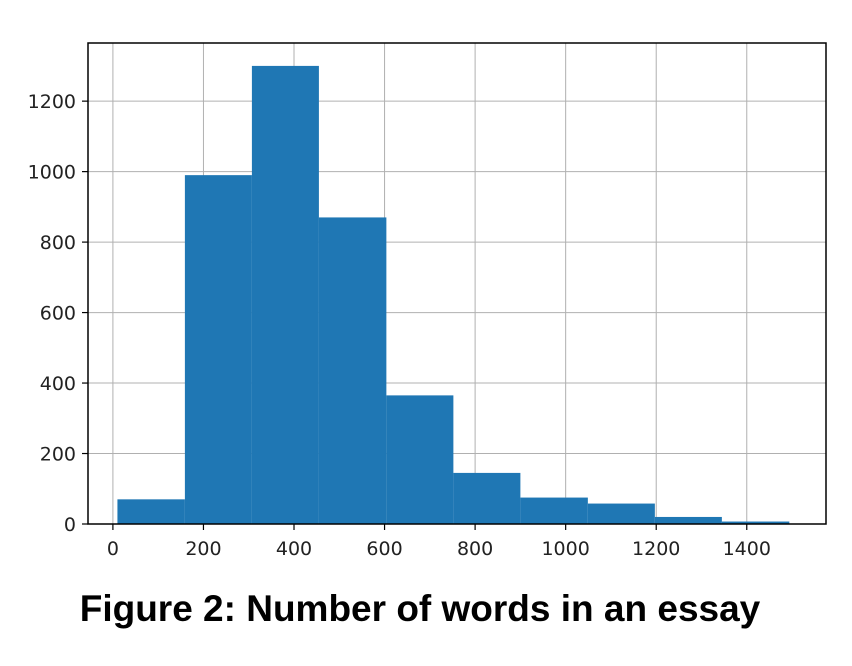 This screenshot has height=666, width=852. Describe the element at coordinates (294, 549) in the screenshot. I see `x-tick-label: 400` at that location.